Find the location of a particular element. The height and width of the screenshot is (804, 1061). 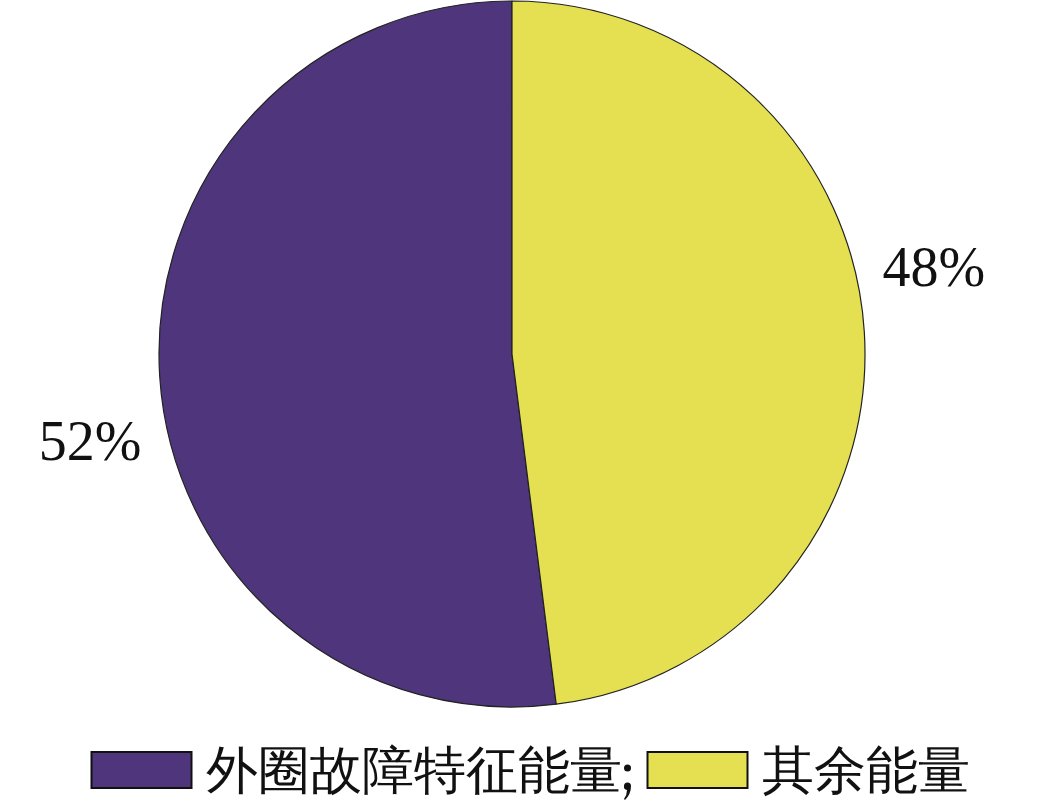

legend-label: 外圈故障特征能量 is located at coordinates (413, 770).